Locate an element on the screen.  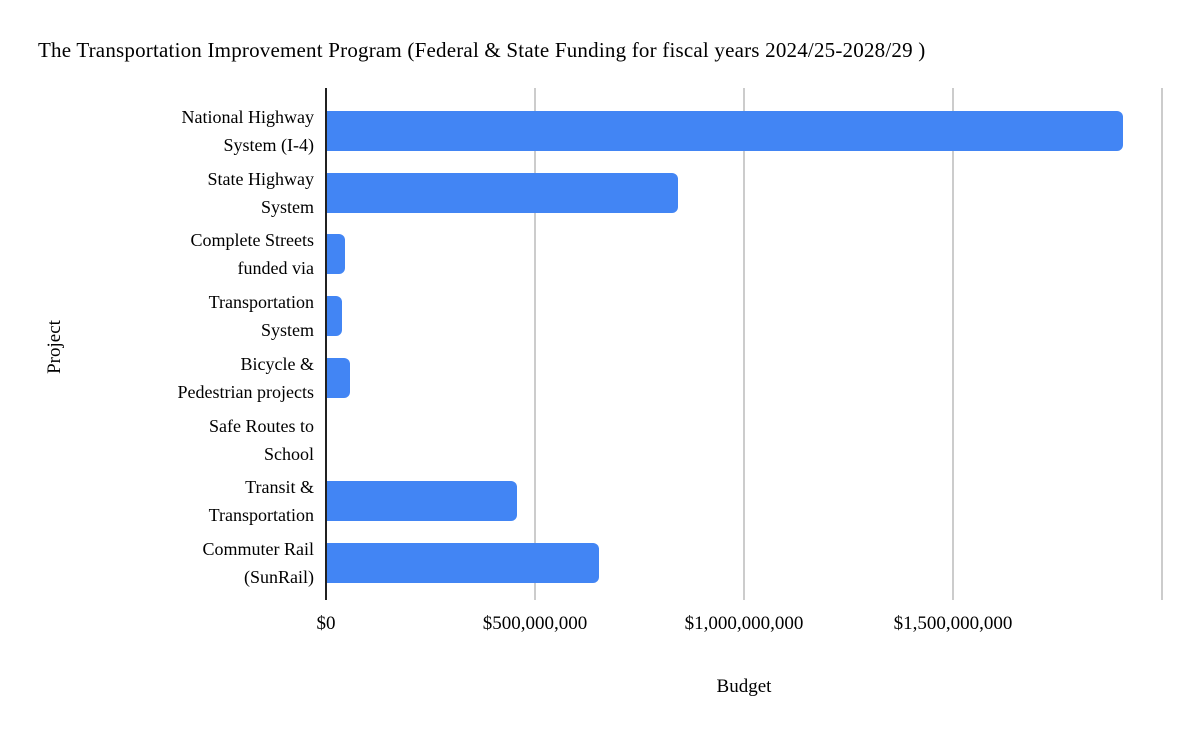
y-axis-line is located at coordinates (326, 344).